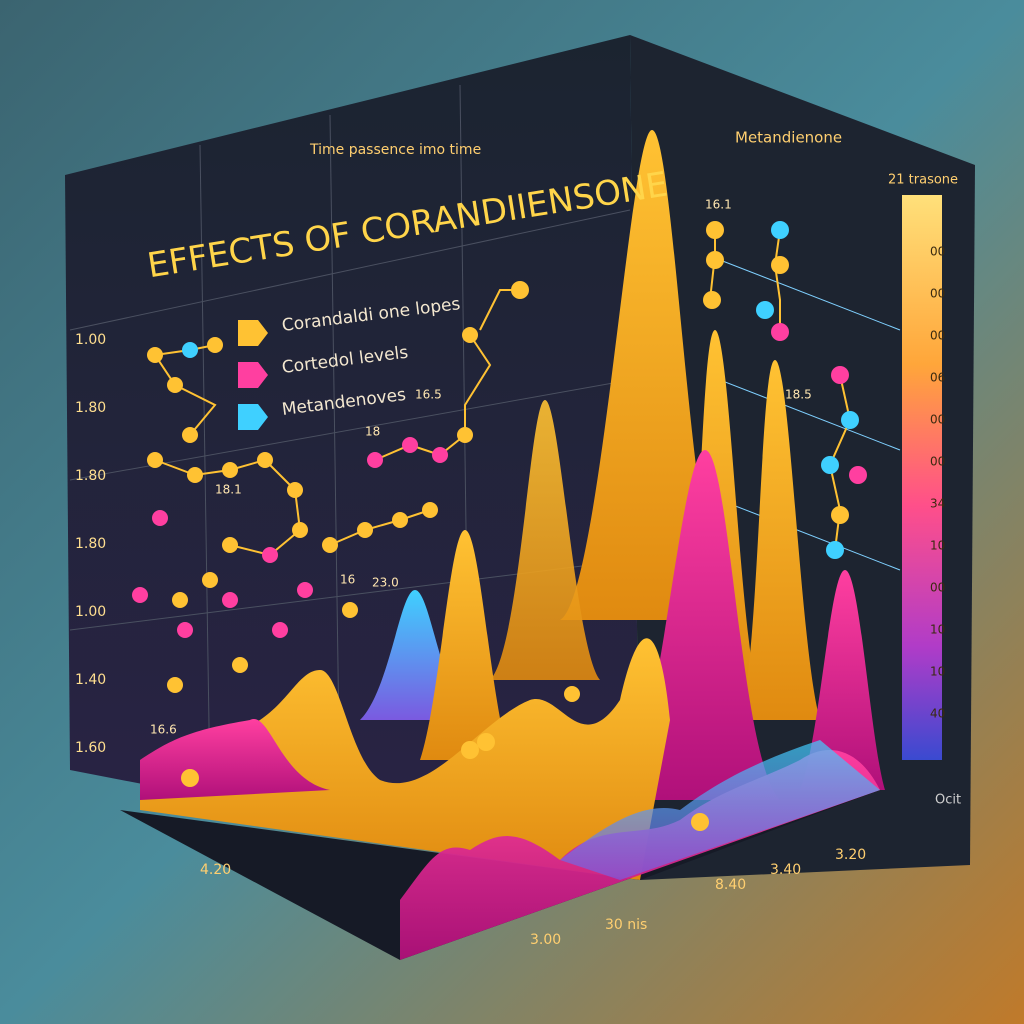 The image size is (1024, 1024). Describe the element at coordinates (215, 870) in the screenshot. I see `bottom-axis-label: 4.20` at that location.